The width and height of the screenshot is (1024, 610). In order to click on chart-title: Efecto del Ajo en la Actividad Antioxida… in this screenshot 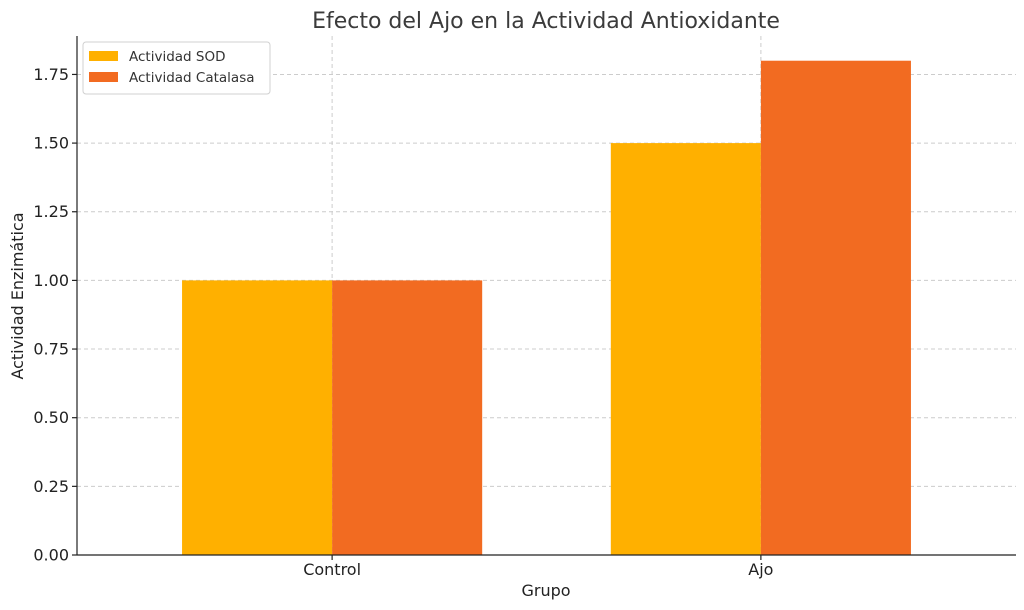, I will do `click(546, 21)`.